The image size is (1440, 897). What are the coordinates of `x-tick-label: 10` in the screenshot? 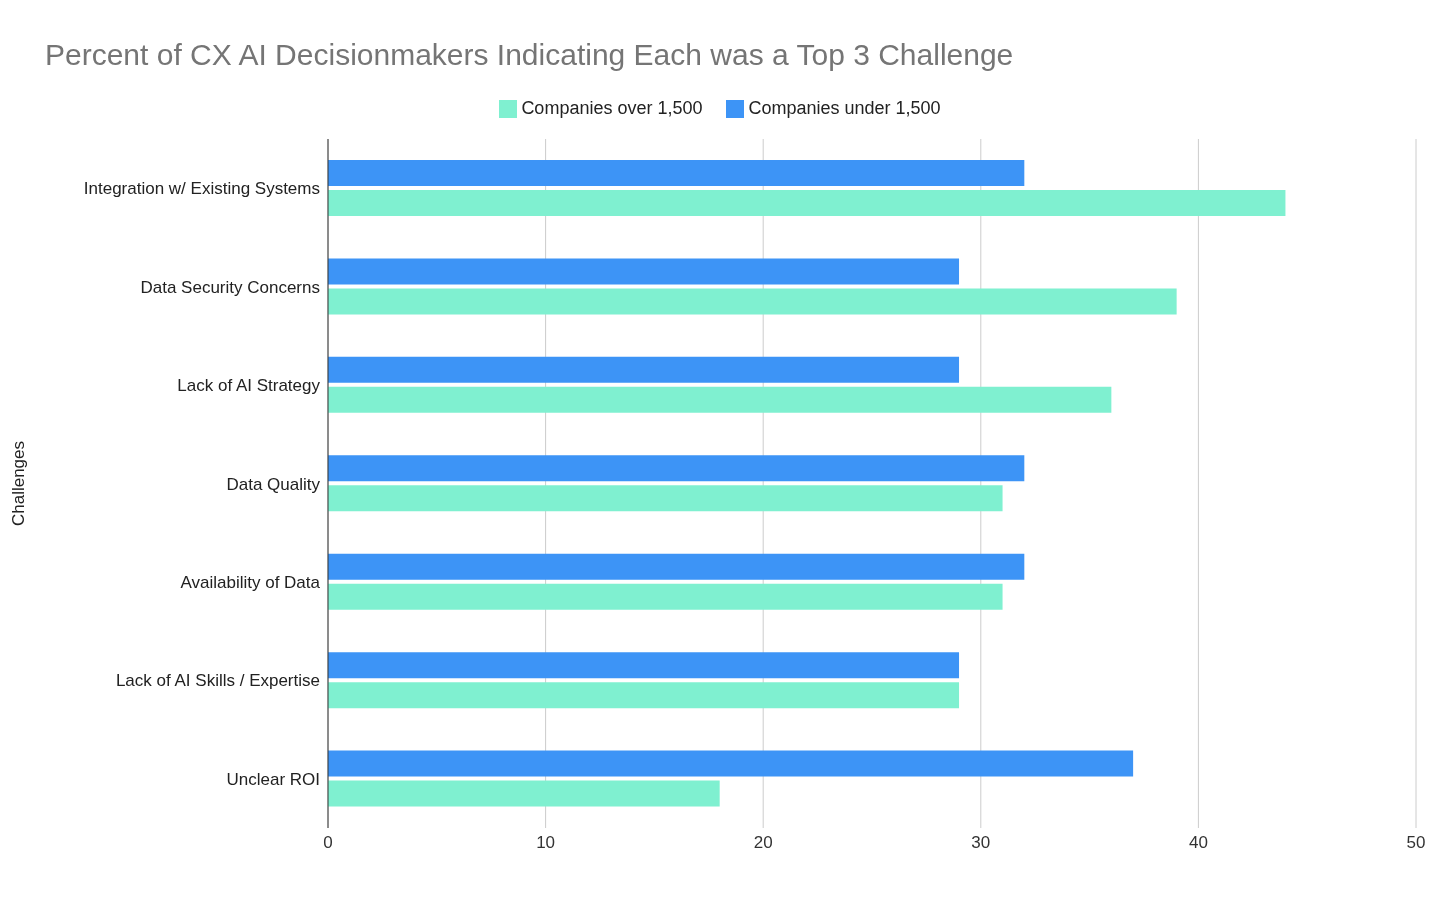 It's located at (546, 843).